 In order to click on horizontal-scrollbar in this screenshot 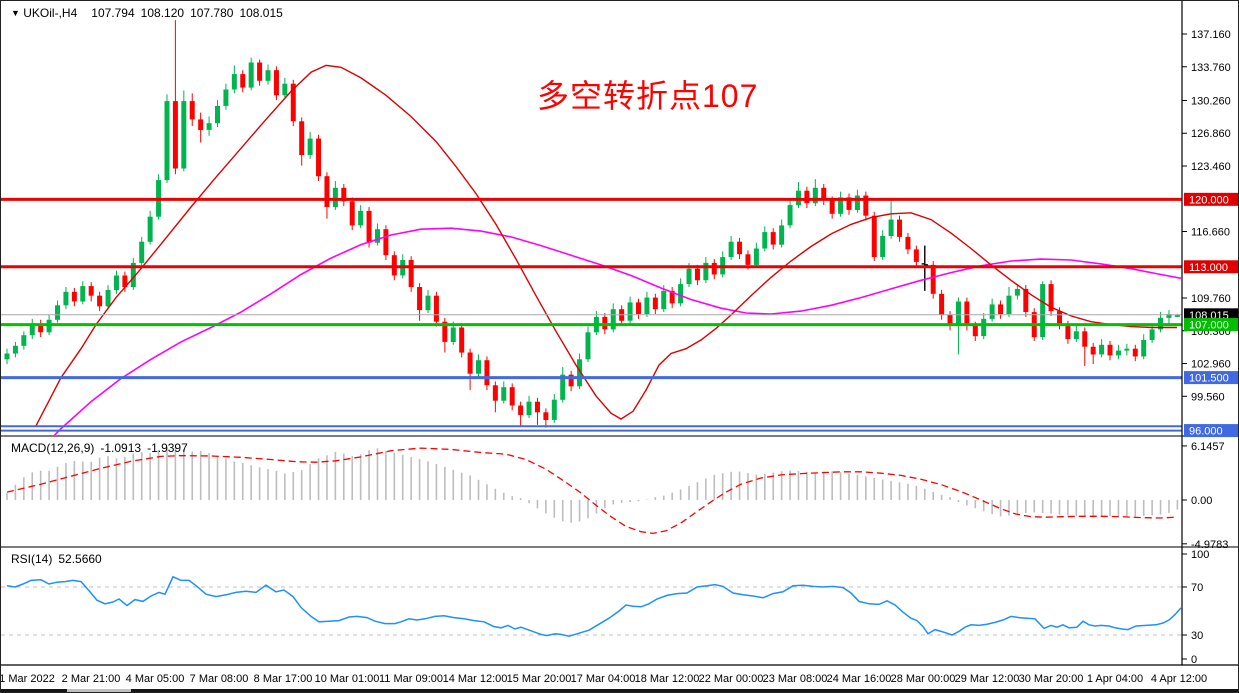, I will do `click(620, 690)`.